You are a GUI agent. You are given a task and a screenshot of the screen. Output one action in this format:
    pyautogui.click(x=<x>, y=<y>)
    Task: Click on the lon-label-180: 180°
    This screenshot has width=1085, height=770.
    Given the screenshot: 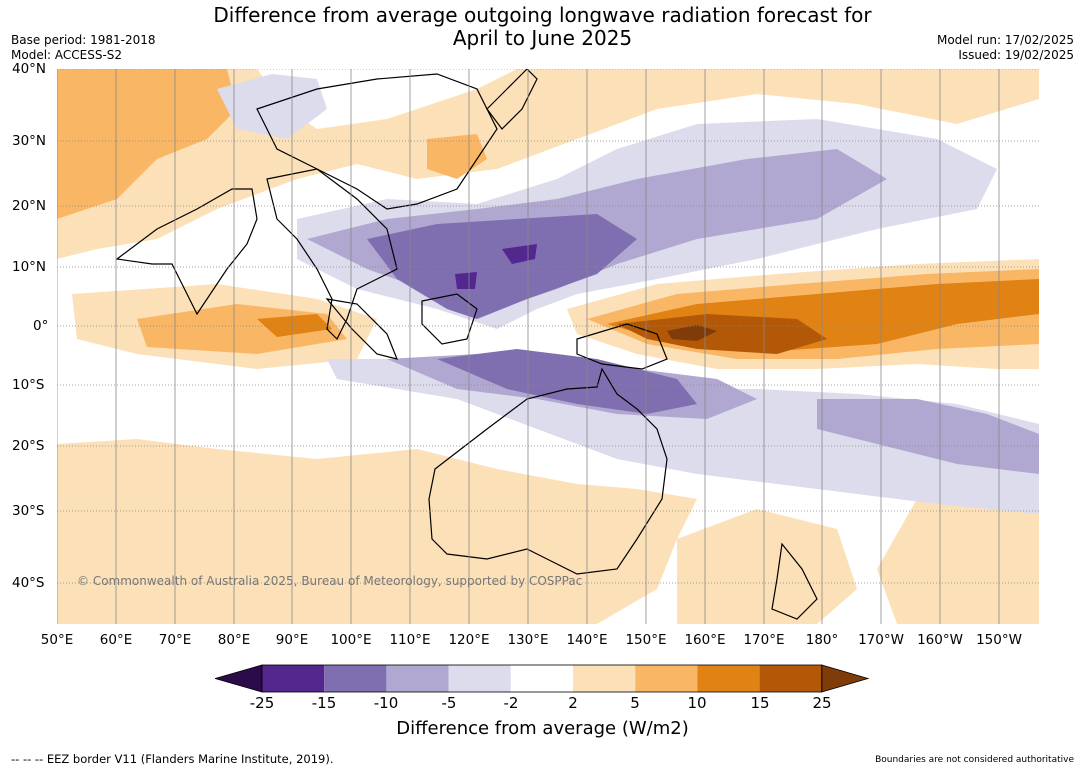 What is the action you would take?
    pyautogui.click(x=822, y=640)
    